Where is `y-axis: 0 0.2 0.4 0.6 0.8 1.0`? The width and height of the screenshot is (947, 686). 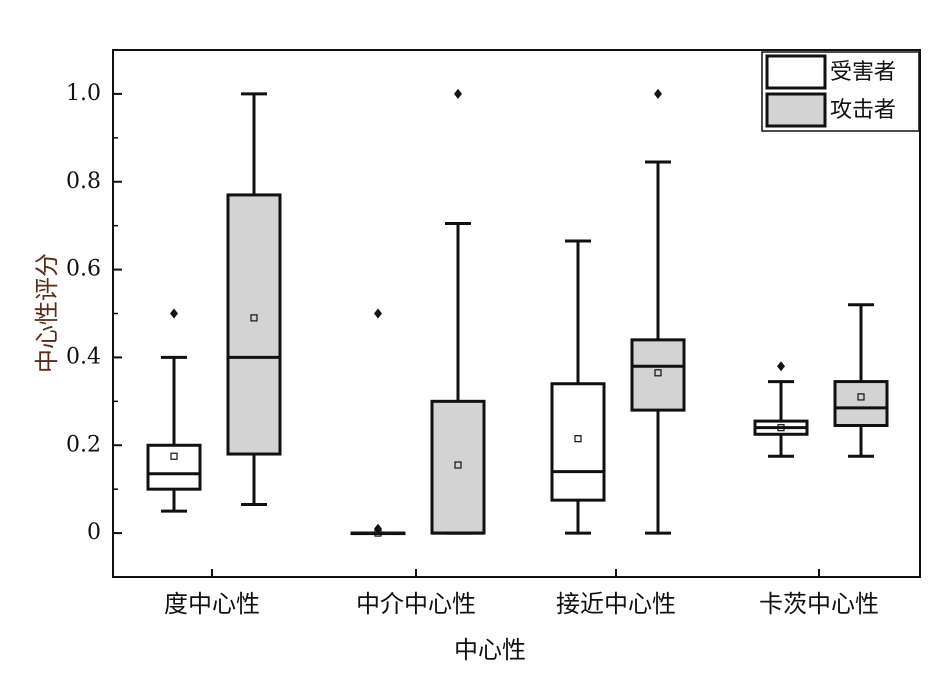
y-axis: 0 0.2 0.4 0.6 0.8 1.0 is located at coordinates (94, 313).